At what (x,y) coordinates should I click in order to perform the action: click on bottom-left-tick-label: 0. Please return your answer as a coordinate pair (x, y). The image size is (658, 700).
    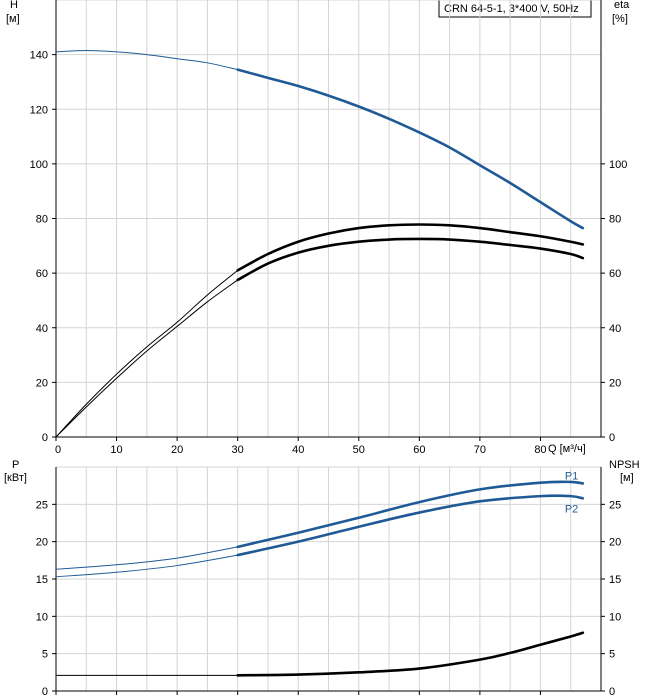
    Looking at the image, I should click on (45, 692).